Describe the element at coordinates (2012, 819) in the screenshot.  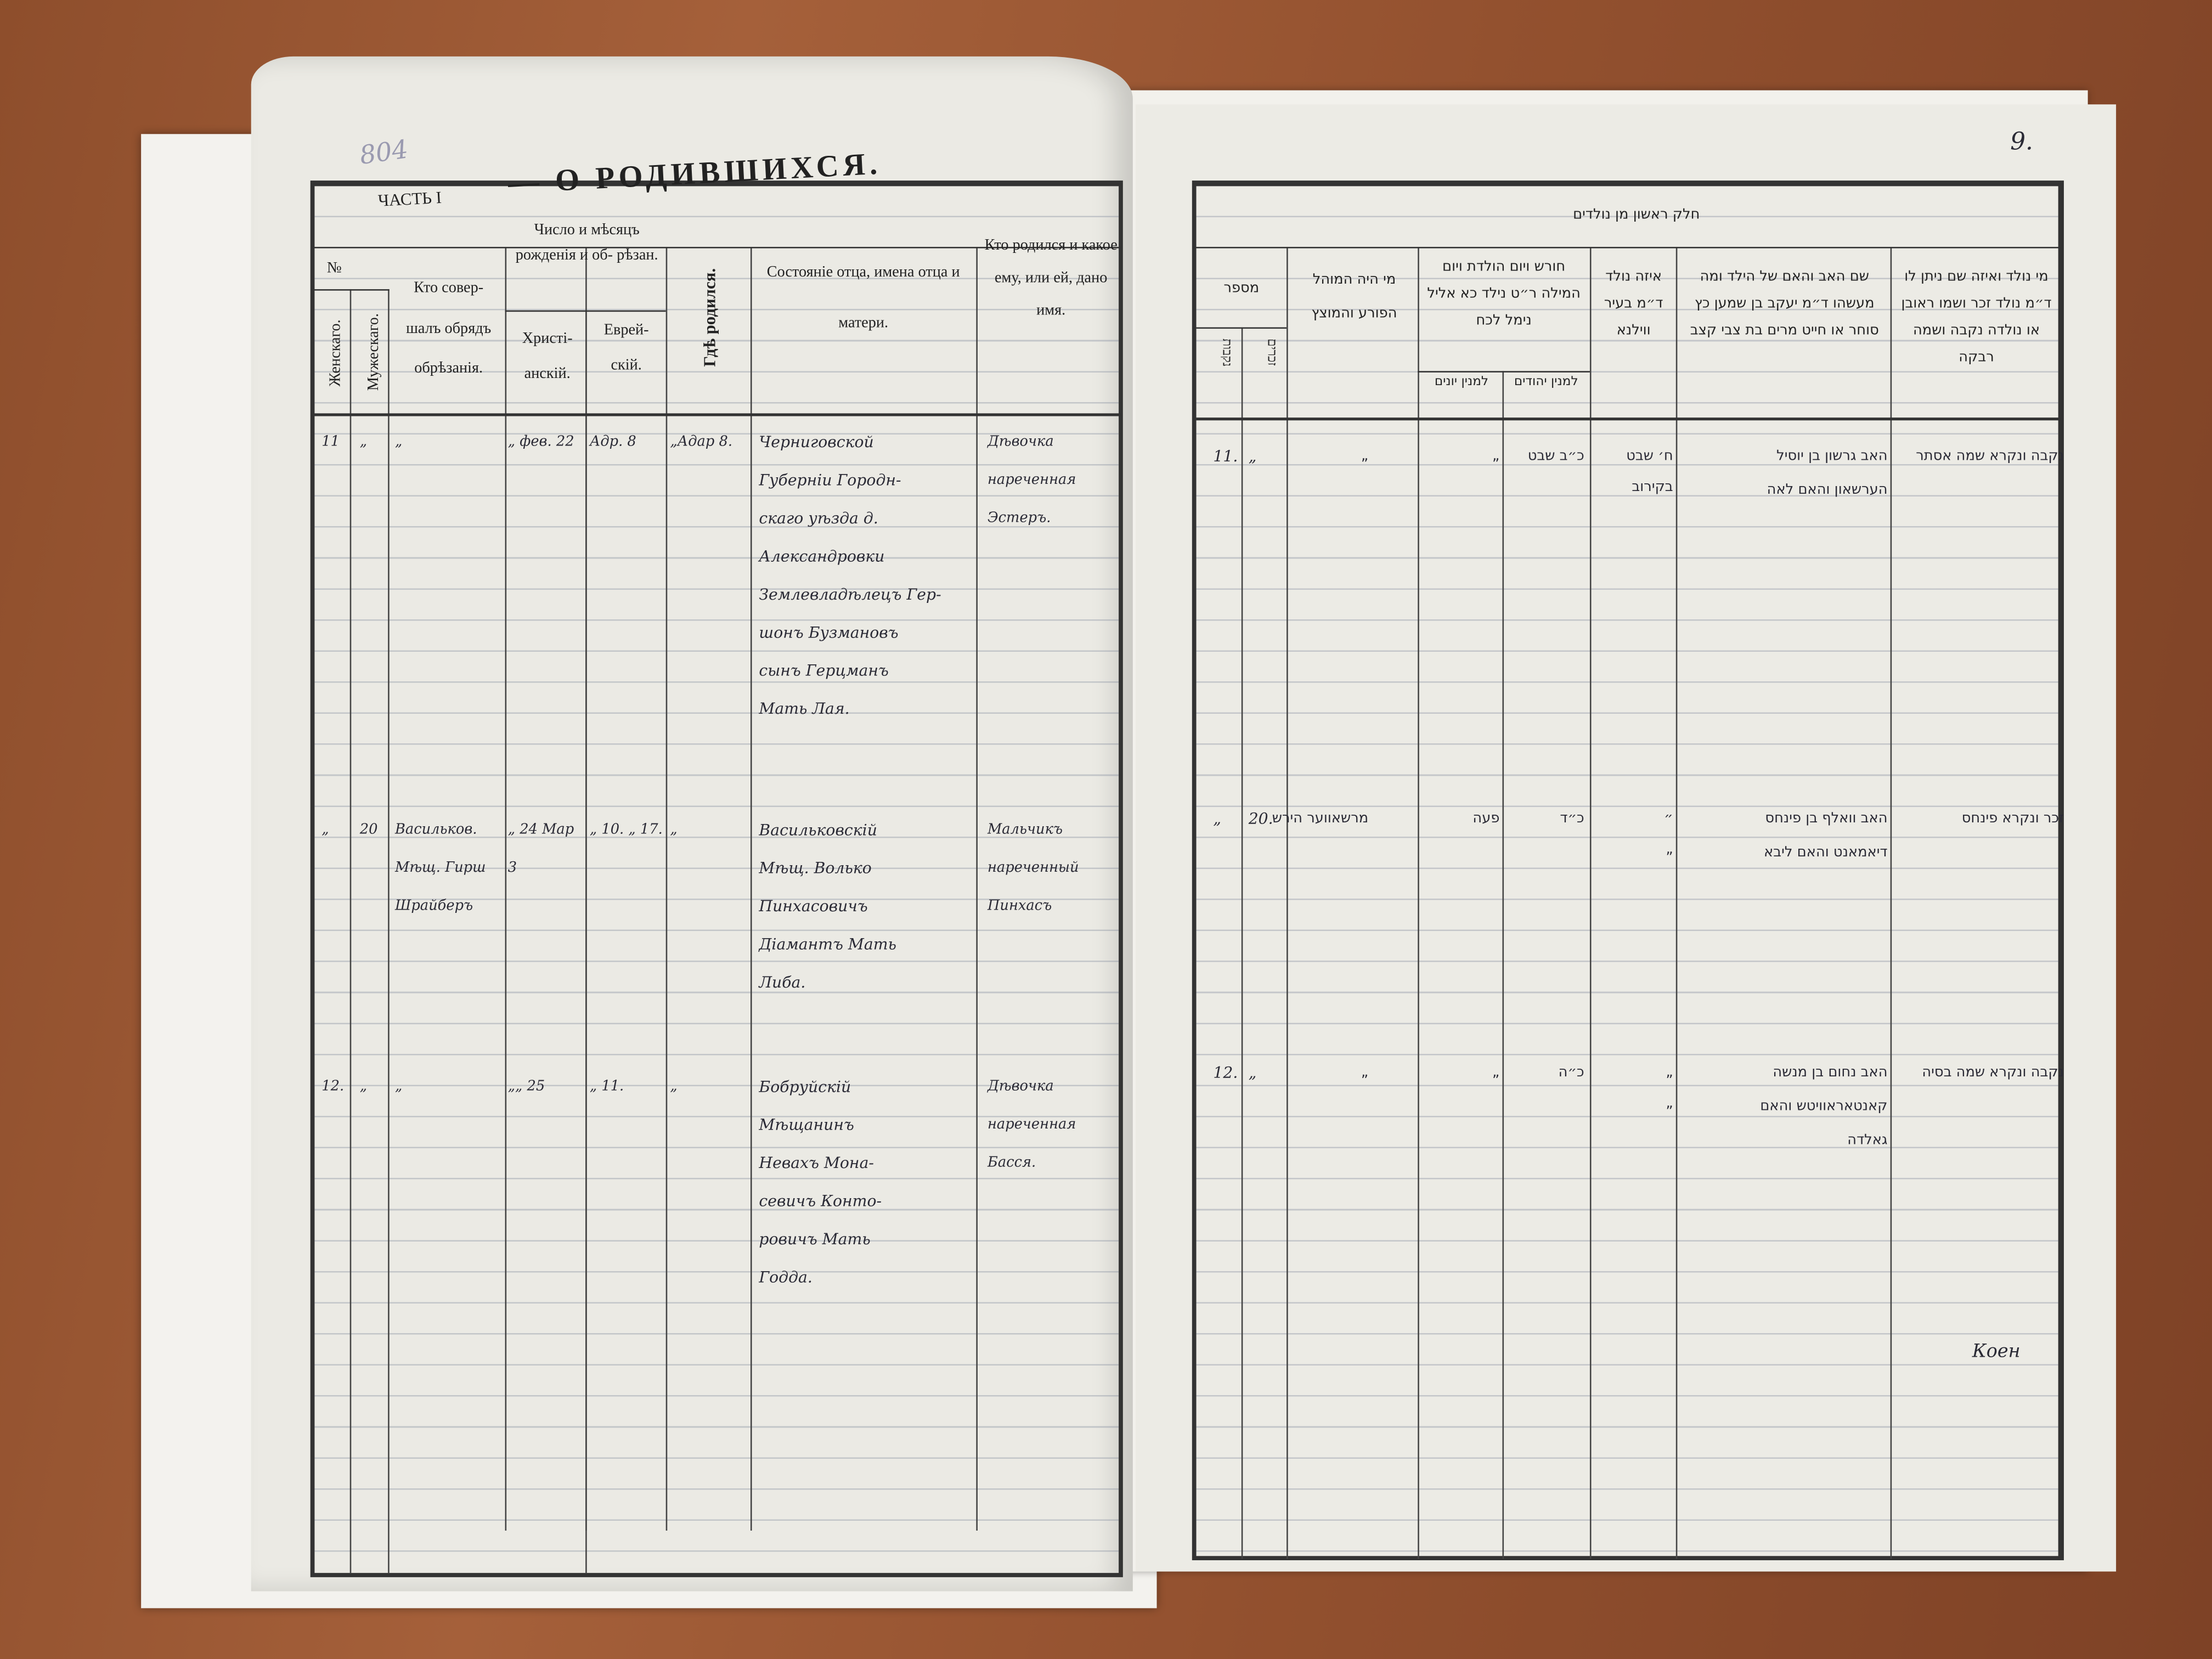
I see `entry-child: זכר ונקרא פינחס` at that location.